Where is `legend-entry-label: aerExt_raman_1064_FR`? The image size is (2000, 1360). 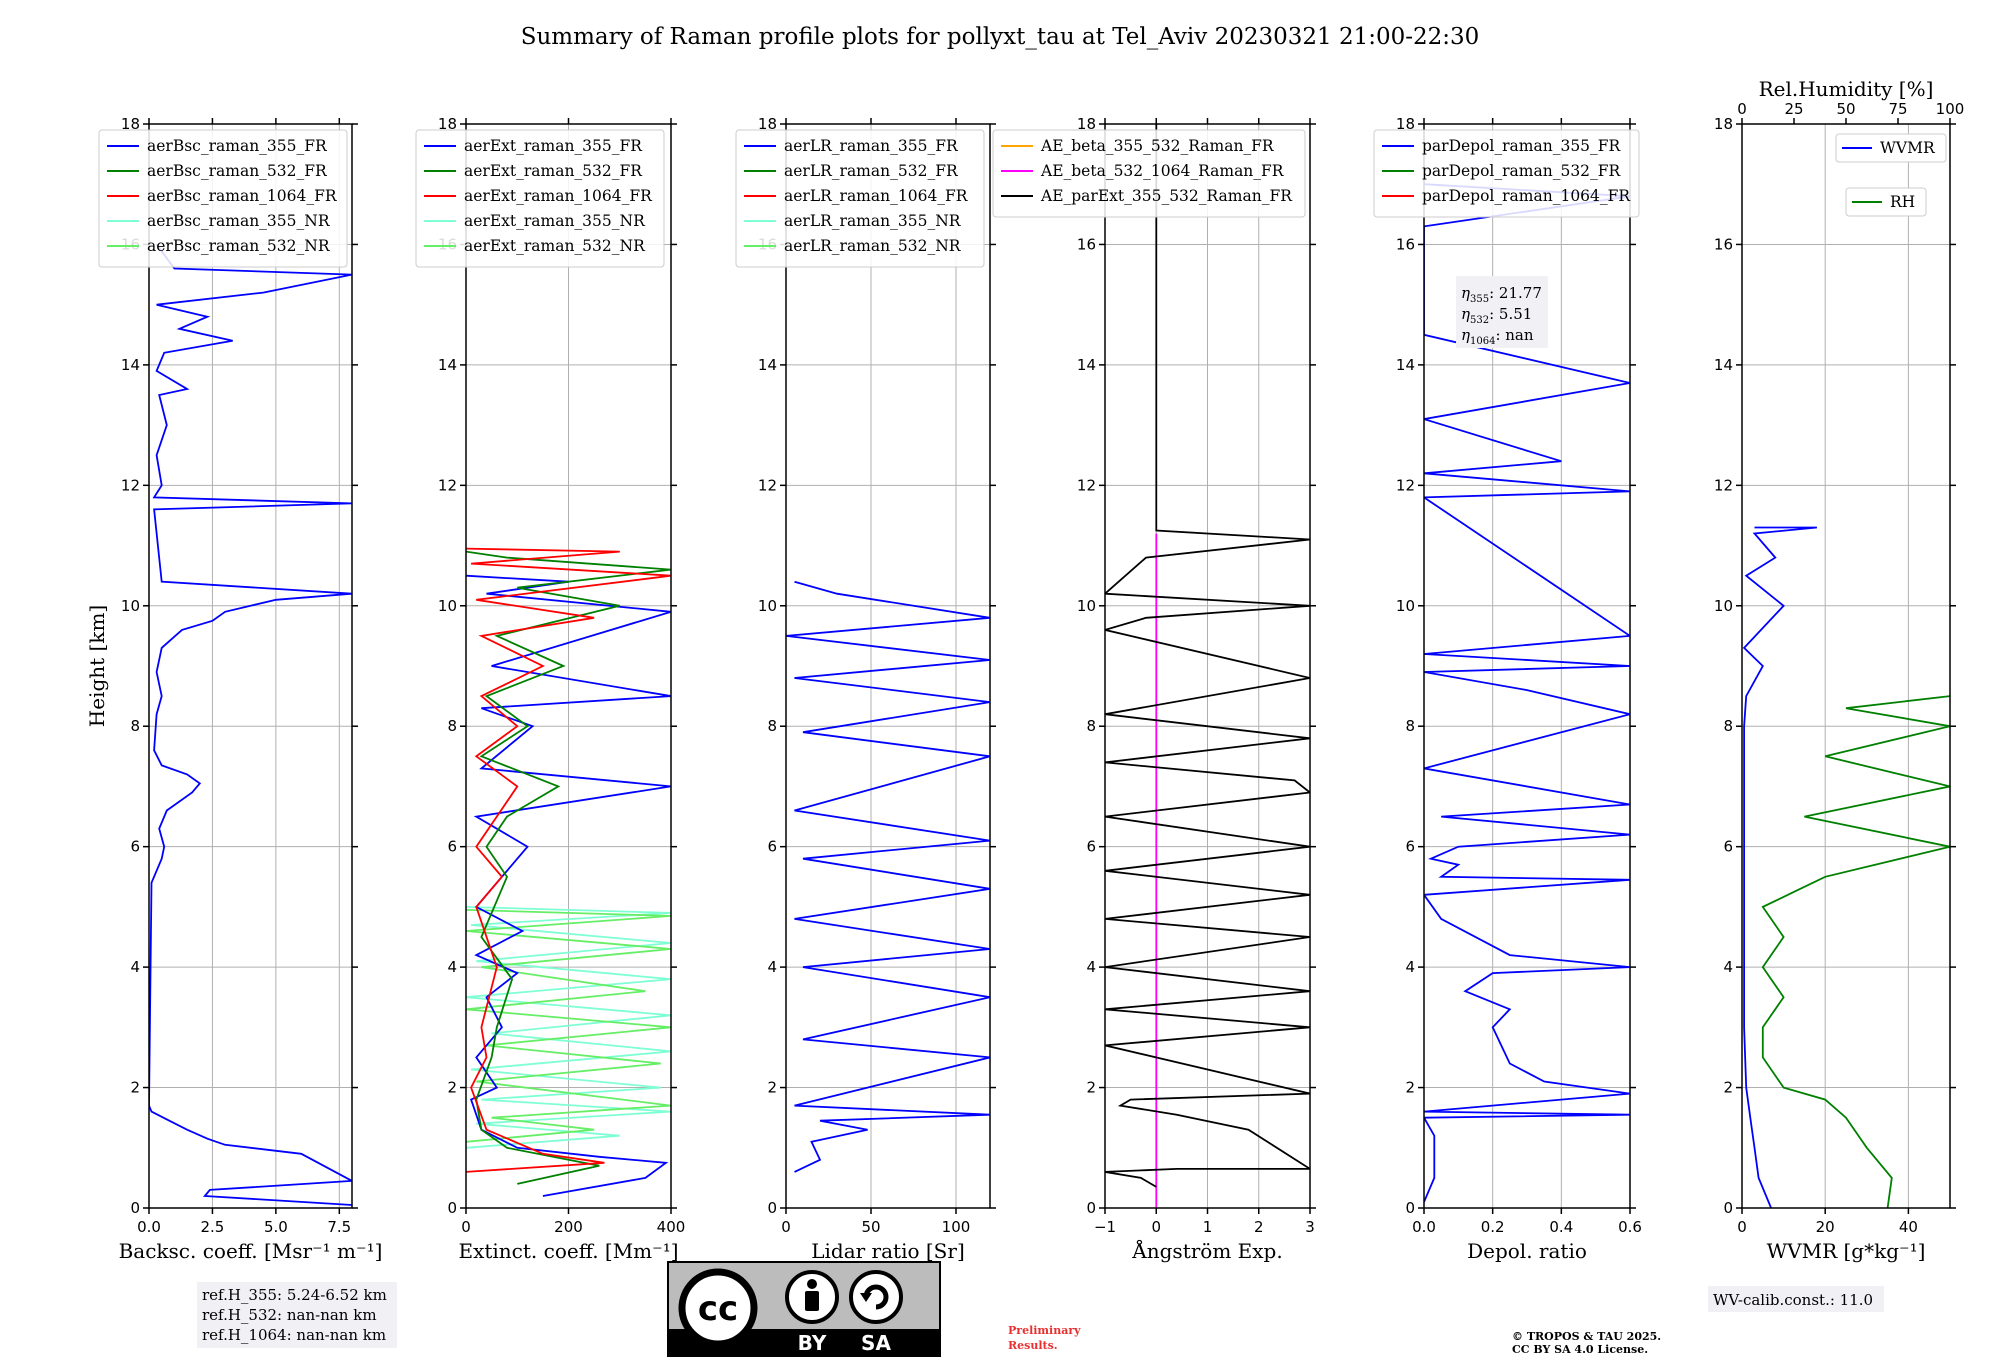 legend-entry-label: aerExt_raman_1064_FR is located at coordinates (558, 196).